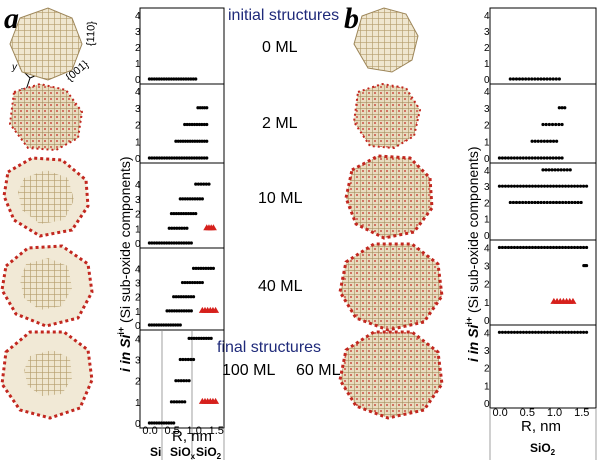 Image resolution: width=600 pixels, height=463 pixels. Describe the element at coordinates (487, 171) in the screenshot. I see `ytick-label: 4` at that location.